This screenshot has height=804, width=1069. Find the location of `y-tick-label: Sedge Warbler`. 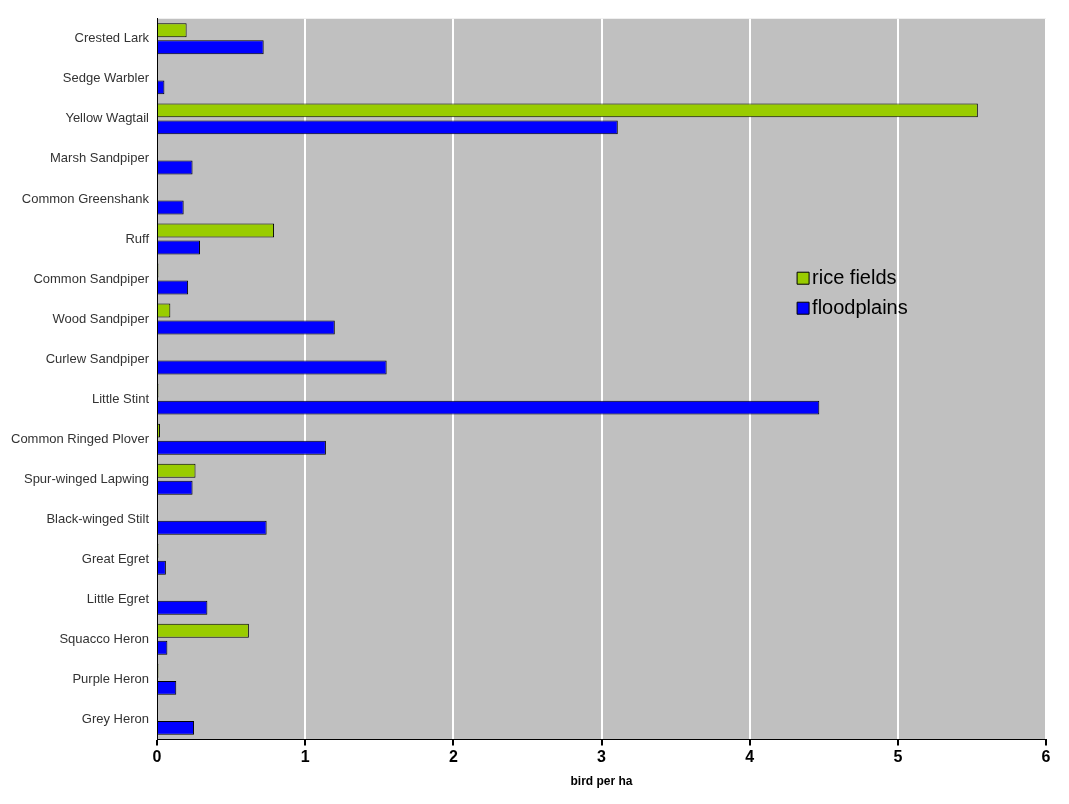

y-tick-label: Sedge Warbler is located at coordinates (106, 78).